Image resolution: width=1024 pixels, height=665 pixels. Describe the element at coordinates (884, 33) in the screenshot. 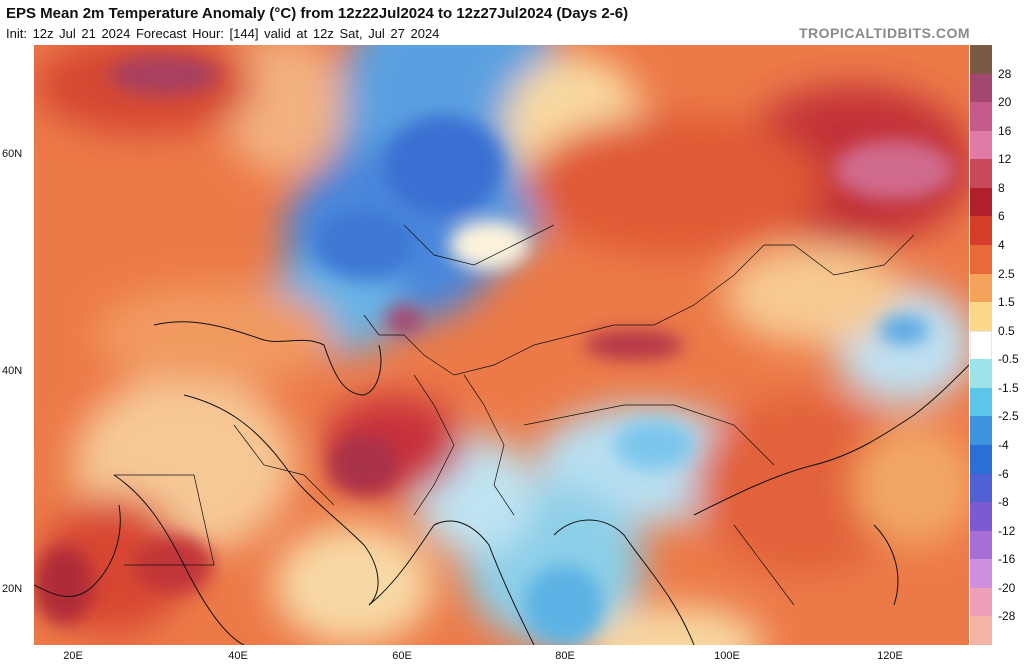

I see `source-watermark: TROPICALTIDBITS.COM` at that location.